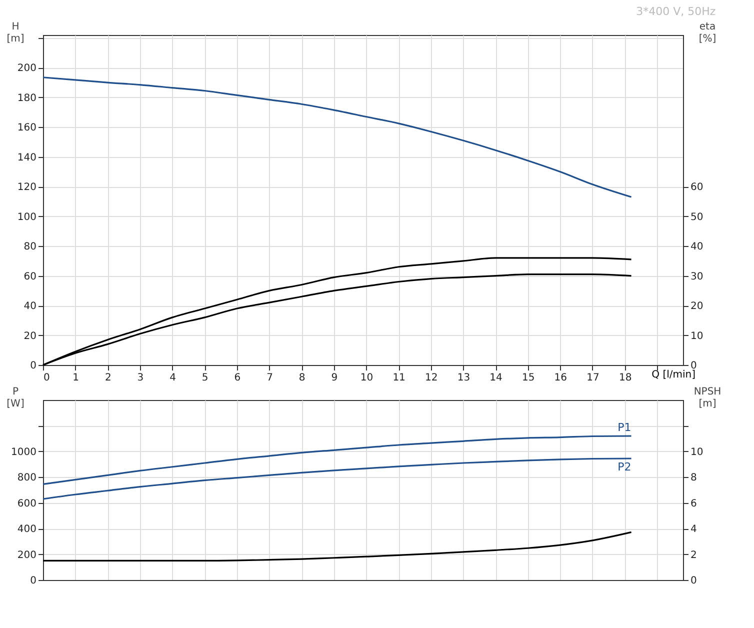 Image resolution: width=754 pixels, height=628 pixels. What do you see at coordinates (237, 378) in the screenshot?
I see `x-tick-label: 6` at bounding box center [237, 378].